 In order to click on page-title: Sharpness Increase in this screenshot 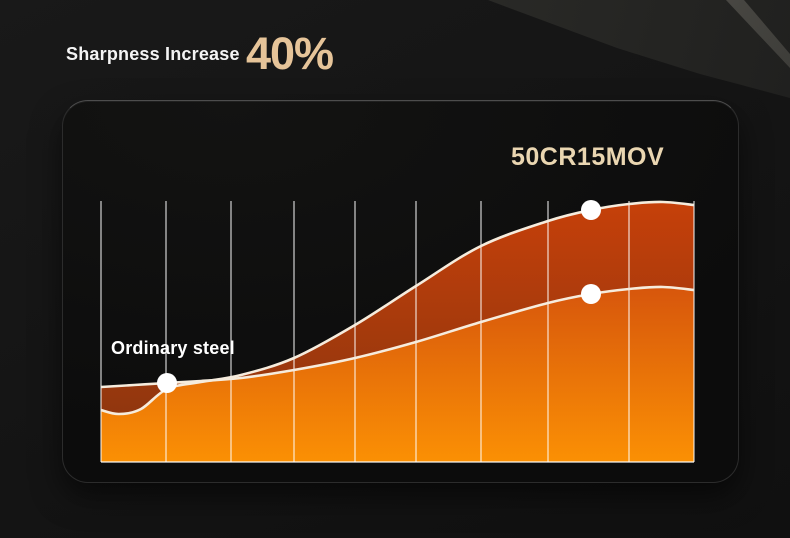, I will do `click(153, 54)`.